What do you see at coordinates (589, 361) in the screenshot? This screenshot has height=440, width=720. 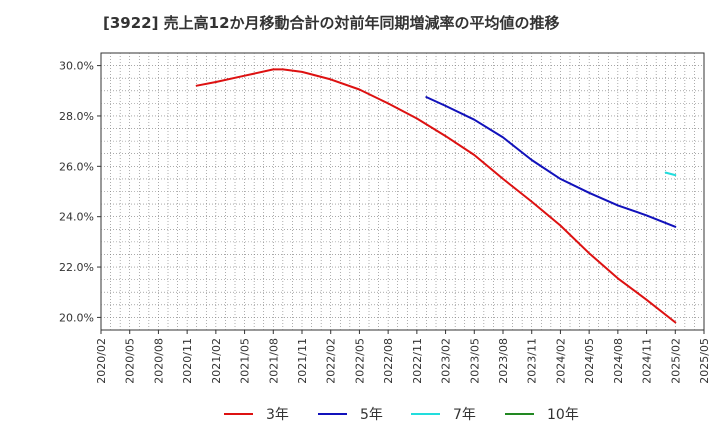 I see `x-tick-label: 2024/05` at bounding box center [589, 361].